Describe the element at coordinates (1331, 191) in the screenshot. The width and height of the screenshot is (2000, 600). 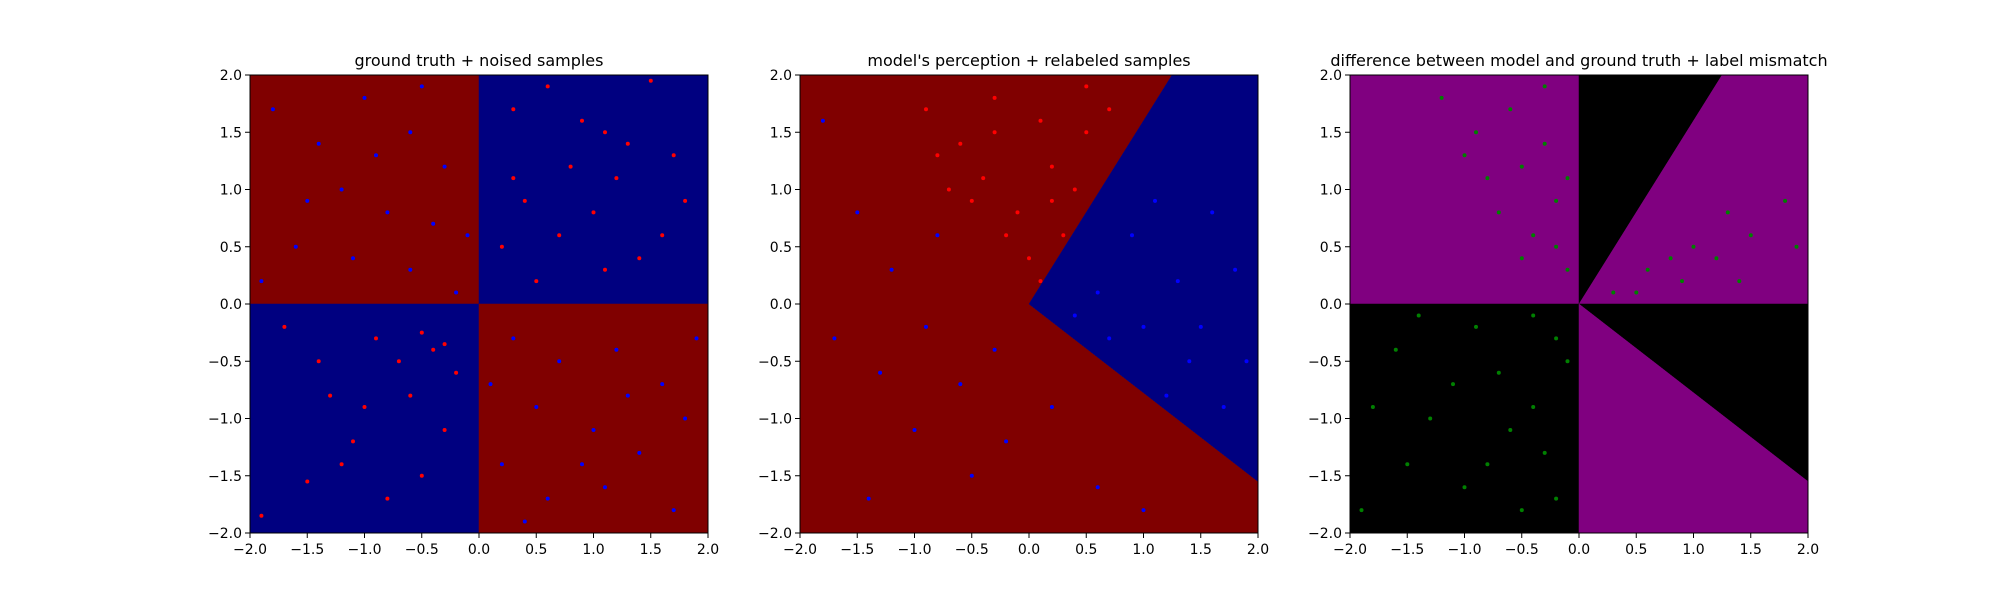
I see `y-tick-label: 1.0` at that location.